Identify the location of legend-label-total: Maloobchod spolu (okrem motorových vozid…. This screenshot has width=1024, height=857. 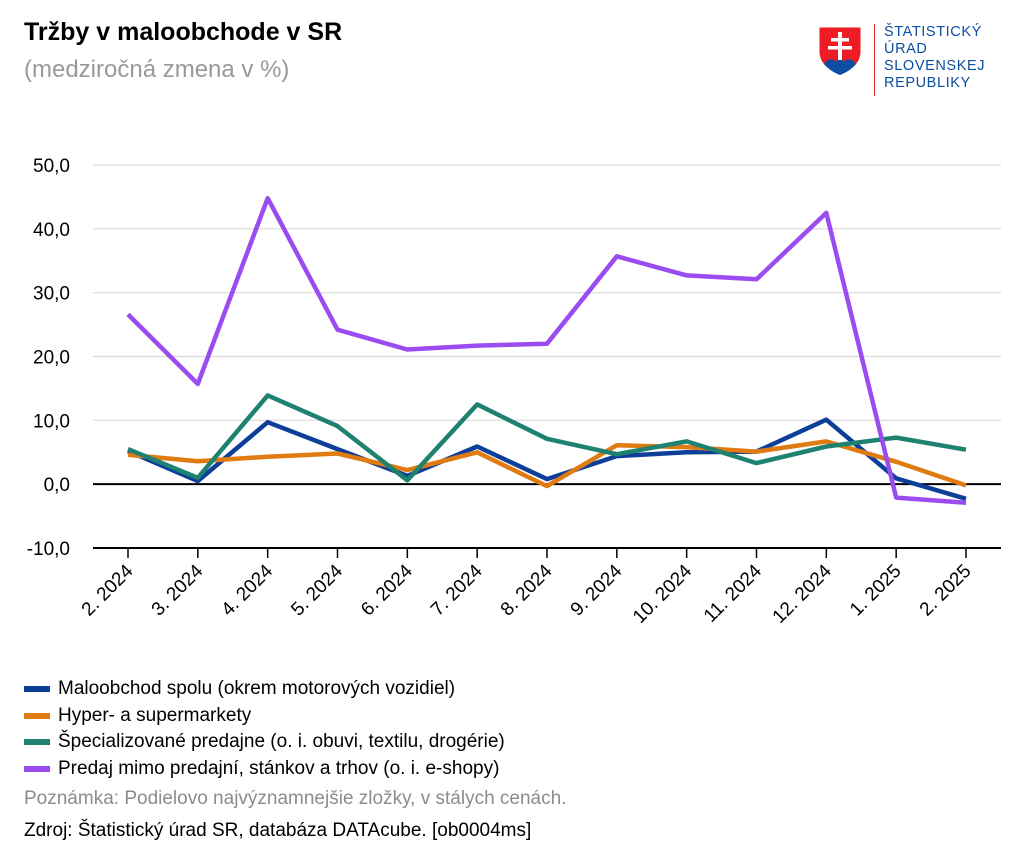
(257, 689).